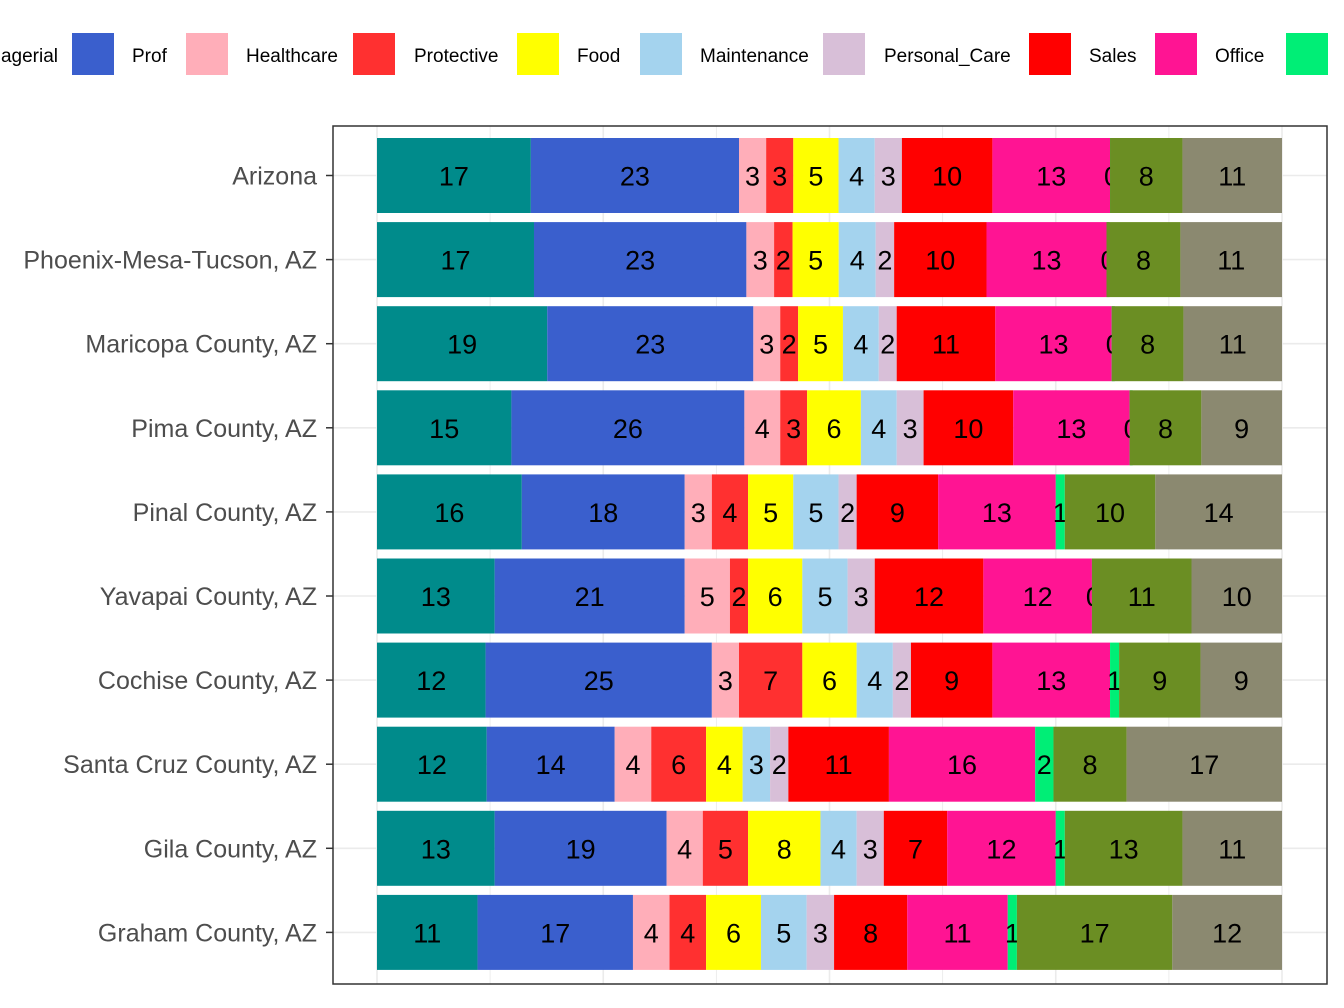 The height and width of the screenshot is (1008, 1344). I want to click on y-tick-label: Phoenix-Mesa-Tucson, AZ, so click(170, 261).